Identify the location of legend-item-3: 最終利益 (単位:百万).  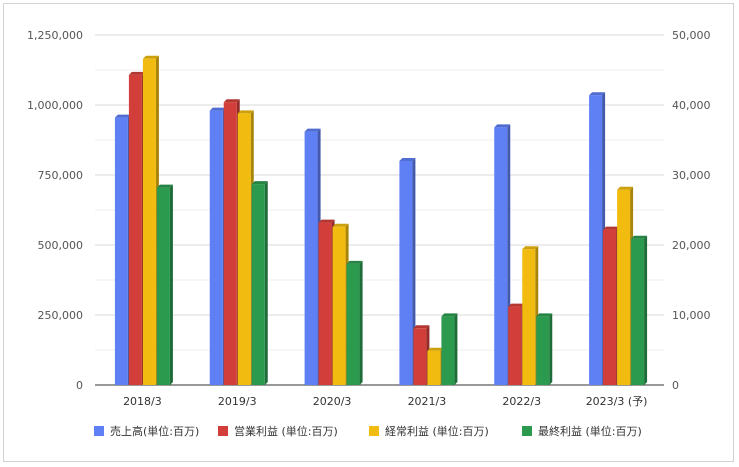
(582, 431).